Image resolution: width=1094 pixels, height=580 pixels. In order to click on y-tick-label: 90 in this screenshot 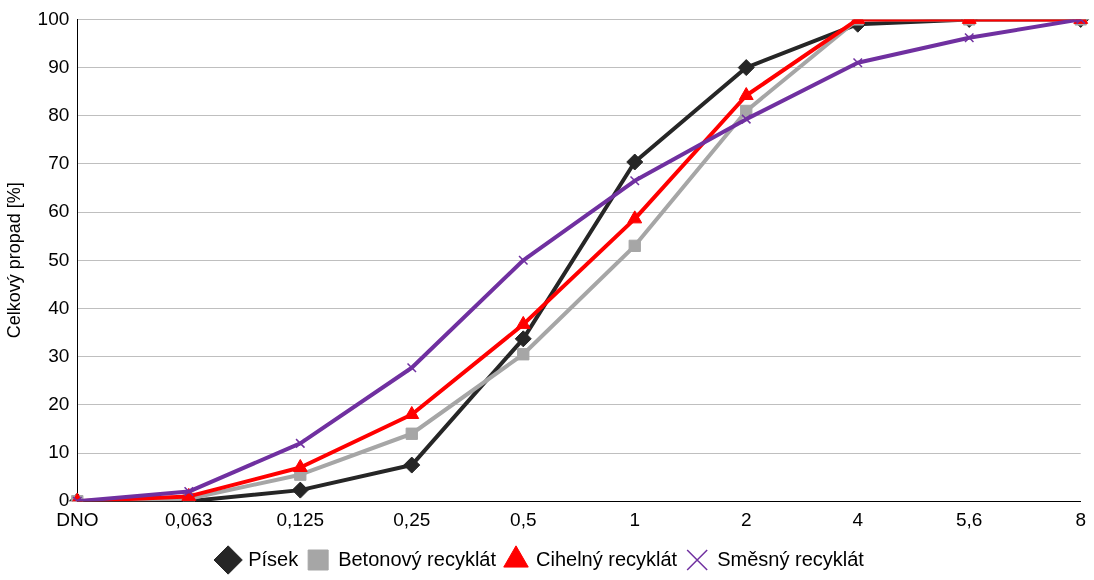, I will do `click(59, 66)`.